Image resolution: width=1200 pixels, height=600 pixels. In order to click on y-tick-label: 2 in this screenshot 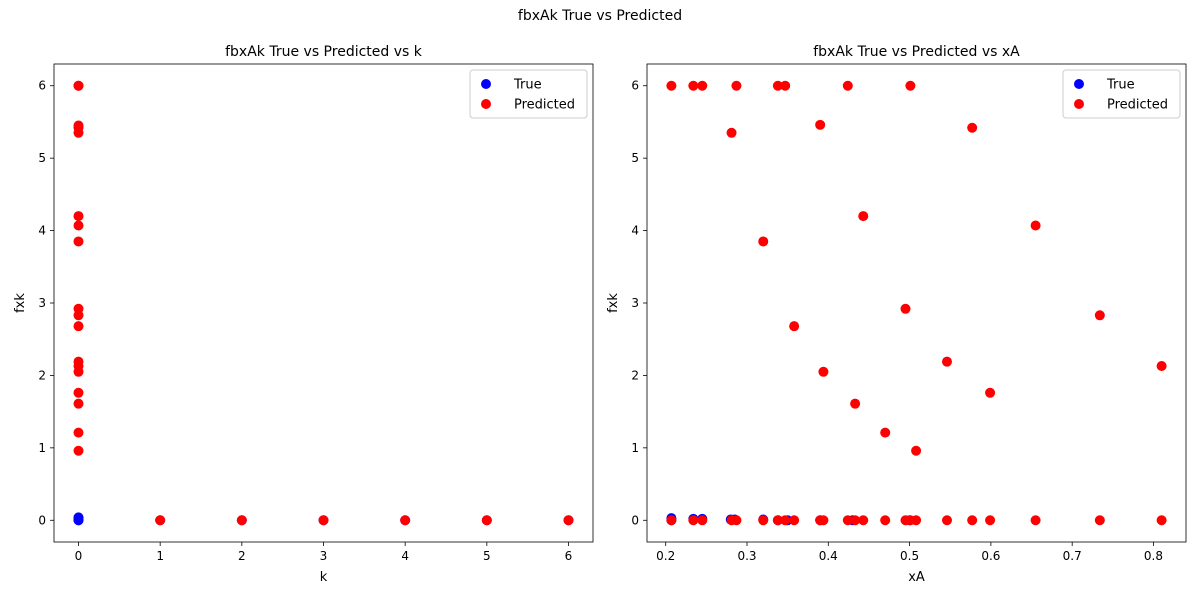, I will do `click(42, 375)`.